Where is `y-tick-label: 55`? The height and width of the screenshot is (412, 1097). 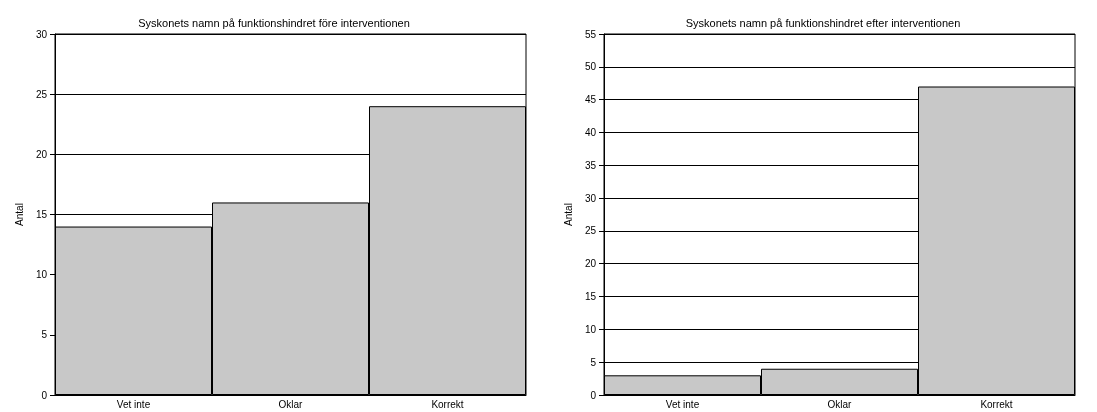
y-tick-label: 55 is located at coordinates (590, 34).